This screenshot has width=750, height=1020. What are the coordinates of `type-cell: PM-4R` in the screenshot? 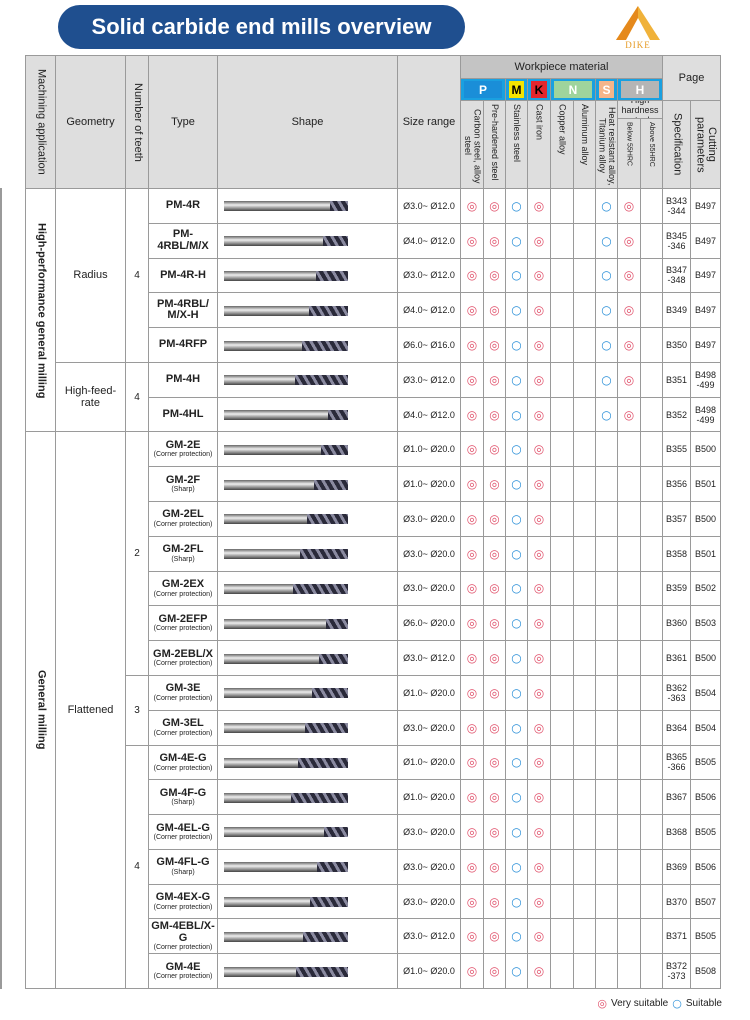 It's located at (183, 206).